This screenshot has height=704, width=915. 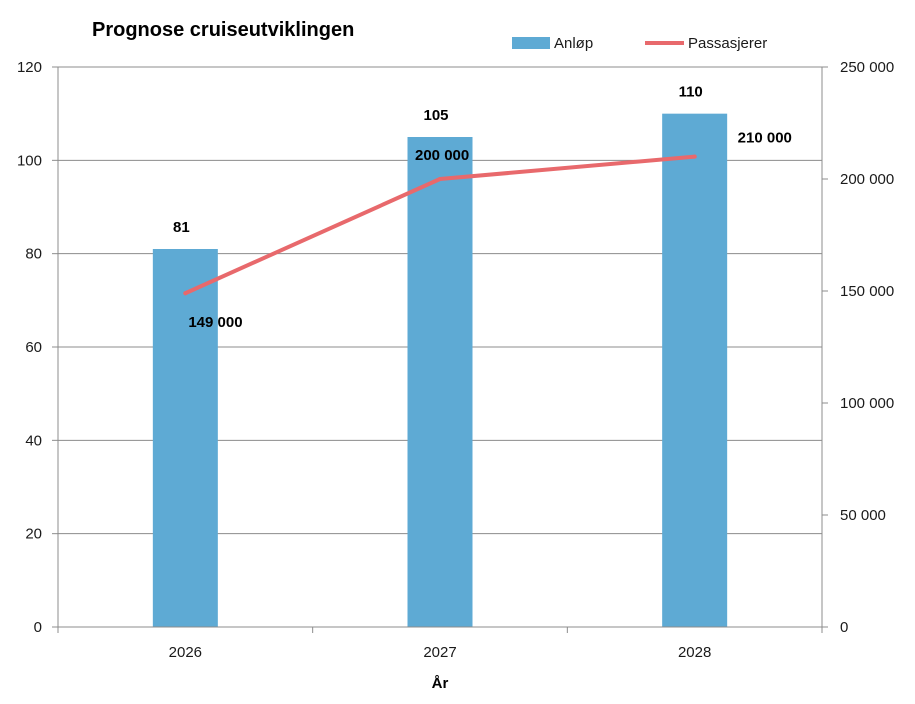 I want to click on y-tick-label: 120, so click(x=29, y=67).